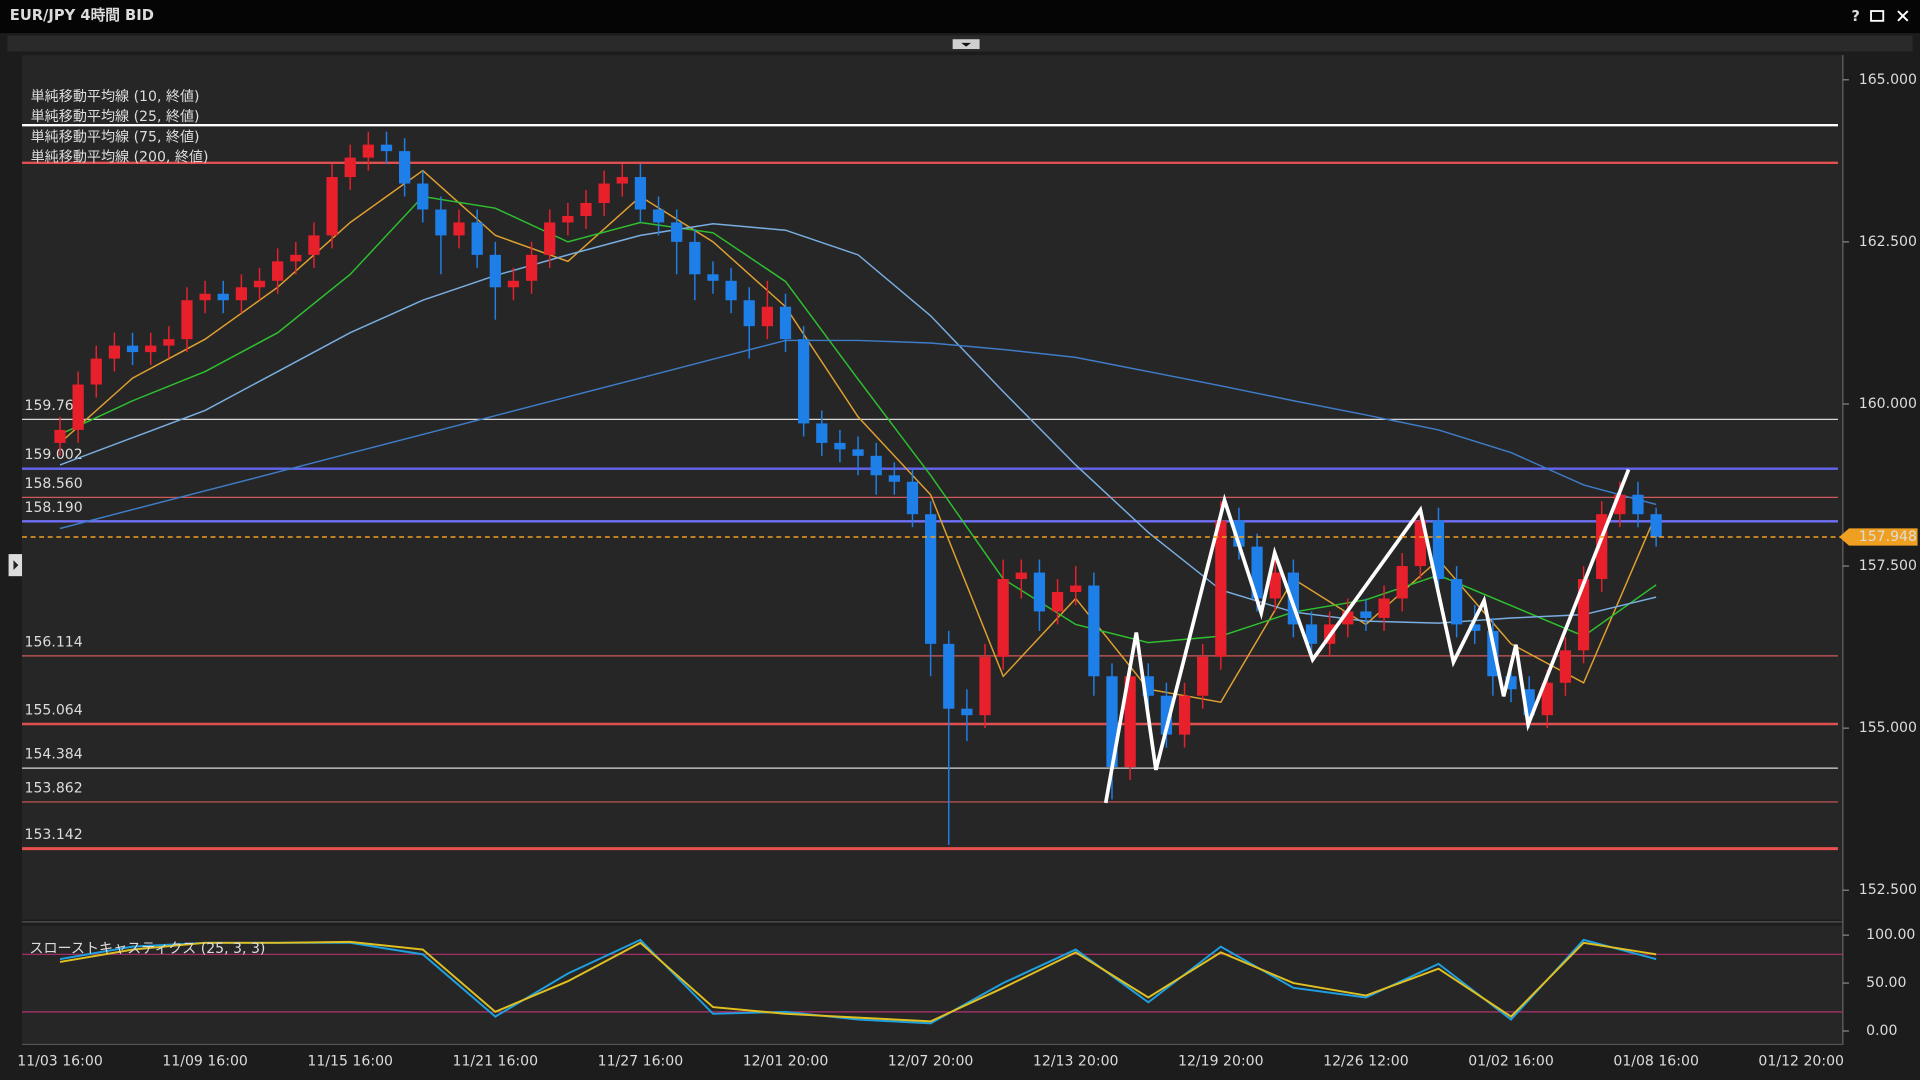  Describe the element at coordinates (1367, 636) in the screenshot. I see `zigzag-drawing` at that location.